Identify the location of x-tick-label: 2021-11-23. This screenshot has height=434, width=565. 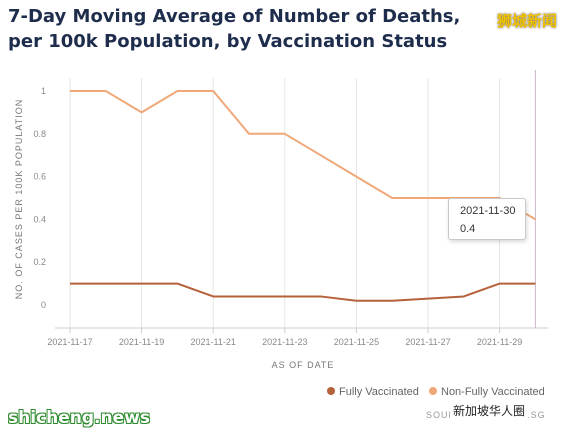
(284, 342).